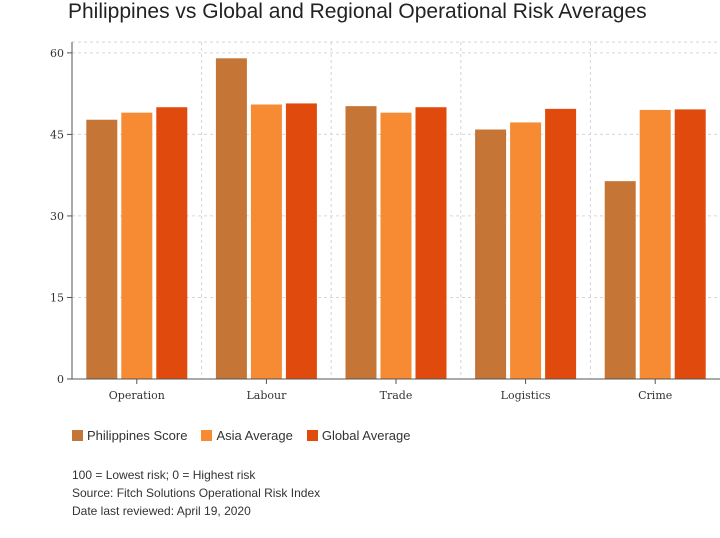  What do you see at coordinates (164, 475) in the screenshot?
I see `note-scale: 100 = Lowest risk; 0 = Highest risk` at bounding box center [164, 475].